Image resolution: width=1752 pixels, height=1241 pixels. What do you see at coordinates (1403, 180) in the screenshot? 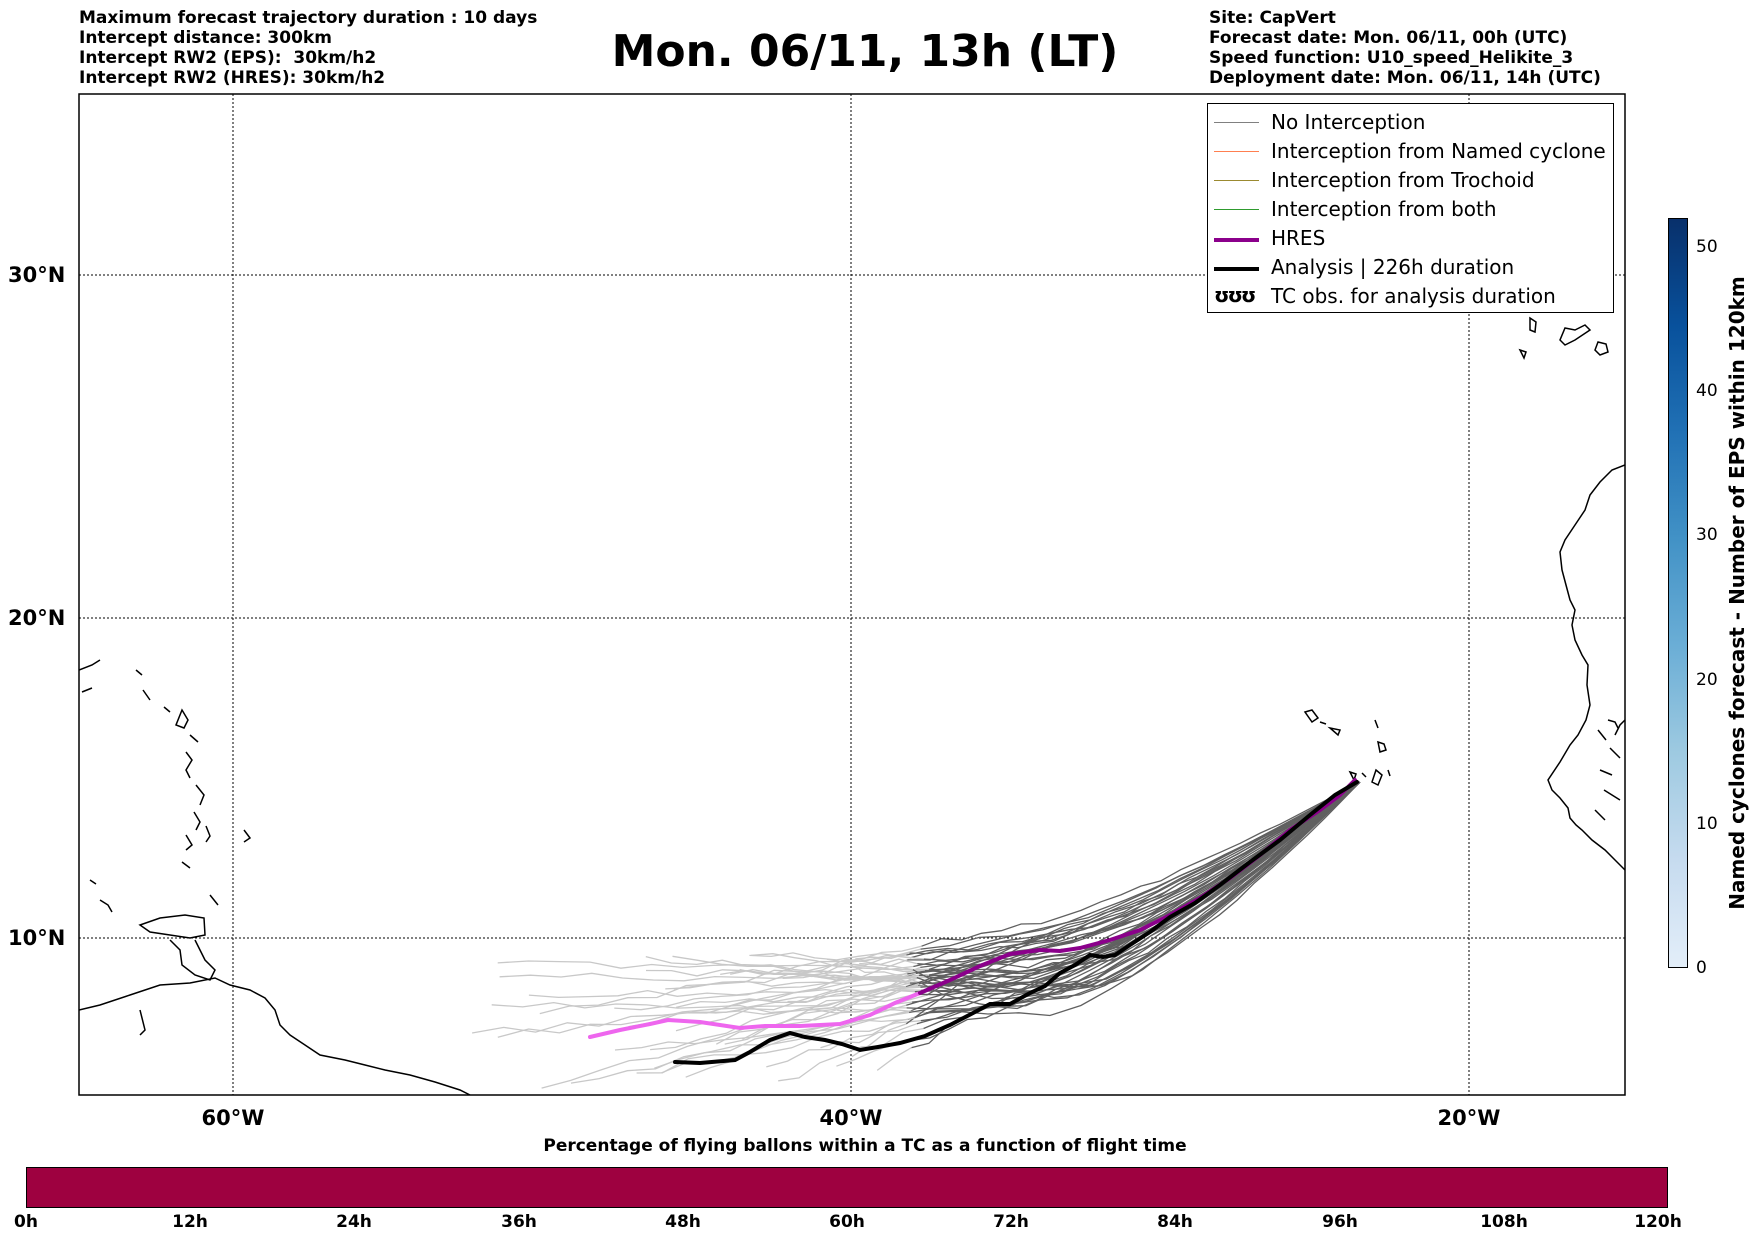
I see `legend-label: Interception from Trochoid` at bounding box center [1403, 180].